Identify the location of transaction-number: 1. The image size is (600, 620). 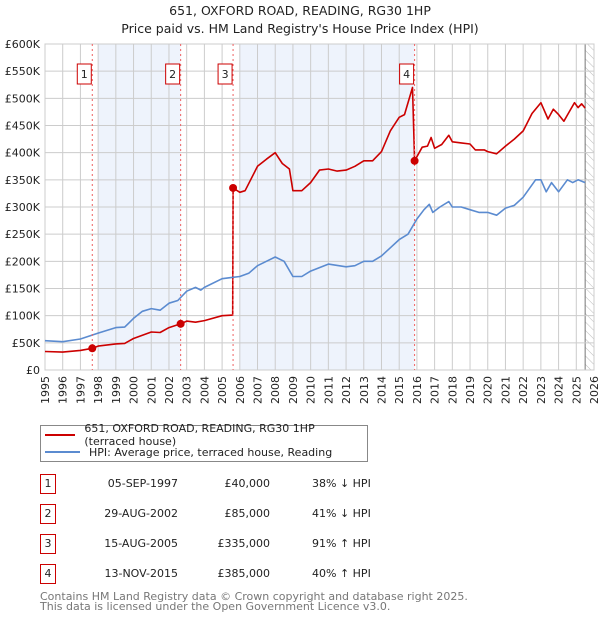
(48, 484).